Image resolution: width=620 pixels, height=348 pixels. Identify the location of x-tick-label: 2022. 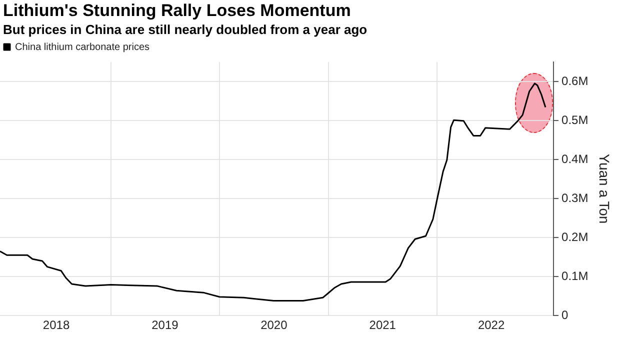
(491, 325).